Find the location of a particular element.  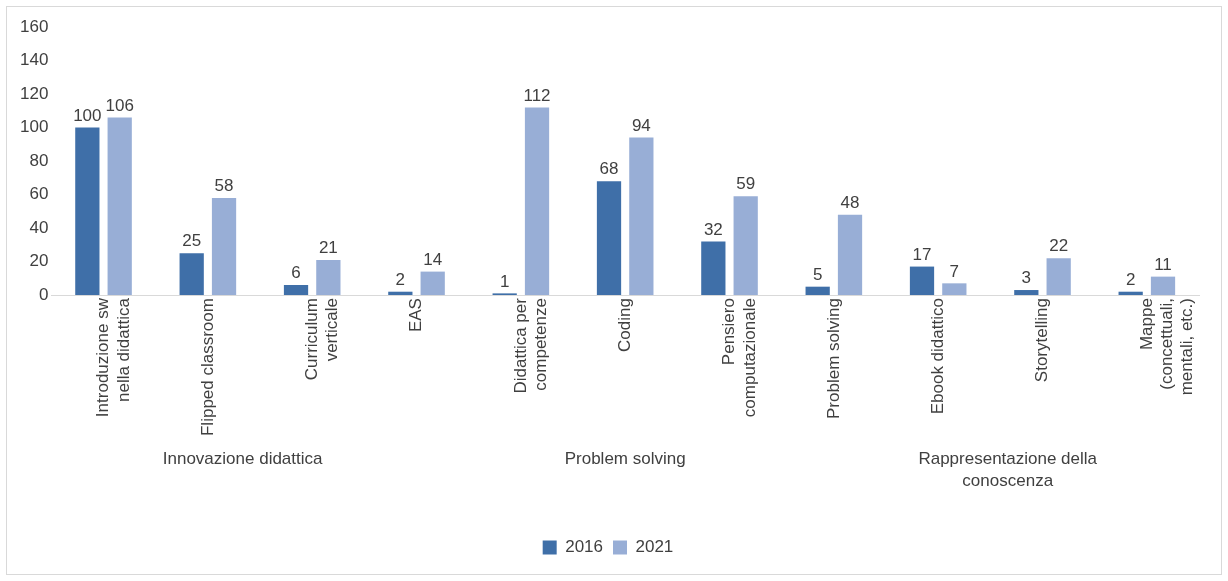

data-label: 48 is located at coordinates (850, 202).